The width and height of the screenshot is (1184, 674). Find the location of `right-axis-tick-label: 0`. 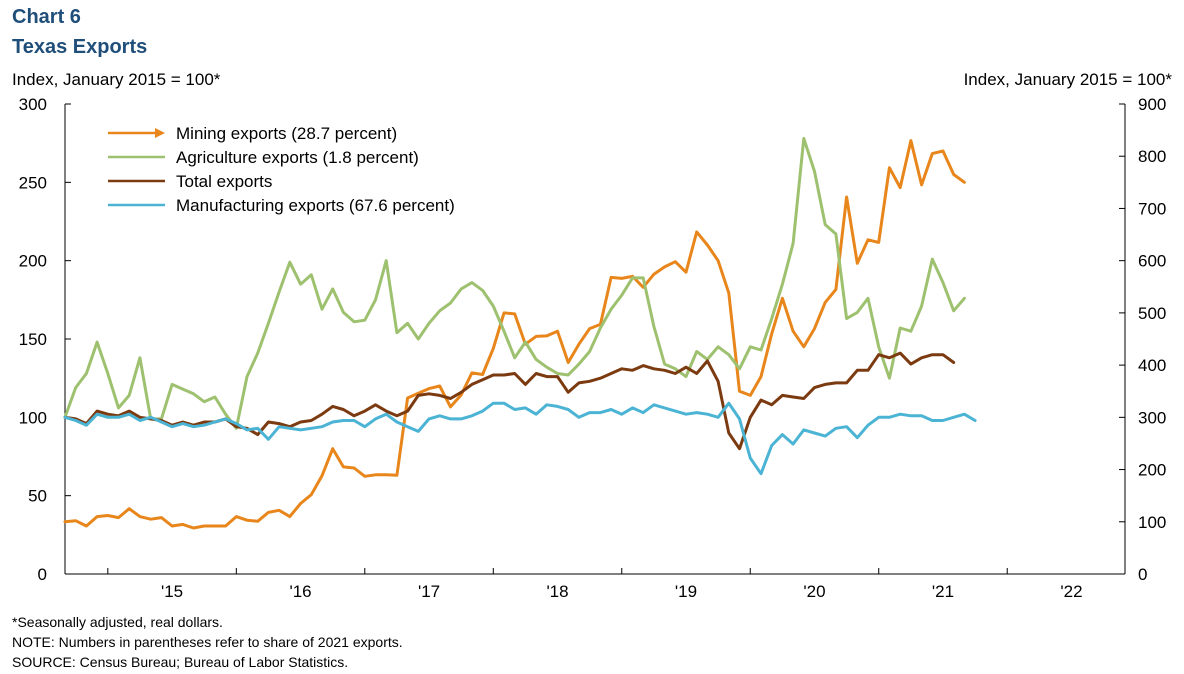

right-axis-tick-label: 0 is located at coordinates (1142, 574).